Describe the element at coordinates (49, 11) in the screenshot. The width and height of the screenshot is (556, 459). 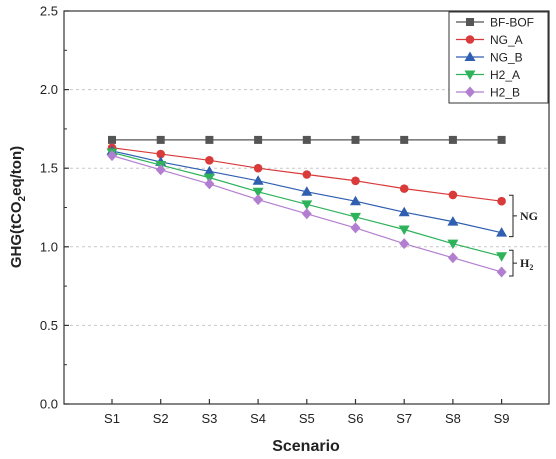
I see `y-tick-label: 2.5` at that location.